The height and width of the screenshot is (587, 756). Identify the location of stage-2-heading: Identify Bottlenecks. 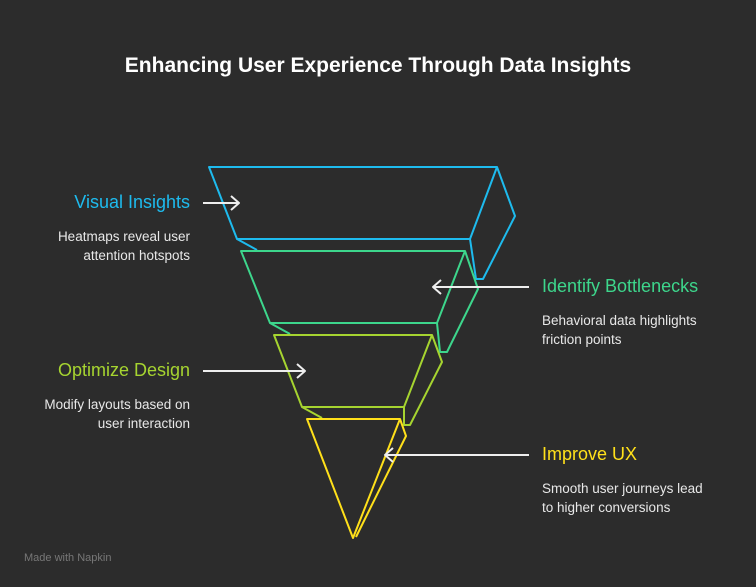
(620, 286).